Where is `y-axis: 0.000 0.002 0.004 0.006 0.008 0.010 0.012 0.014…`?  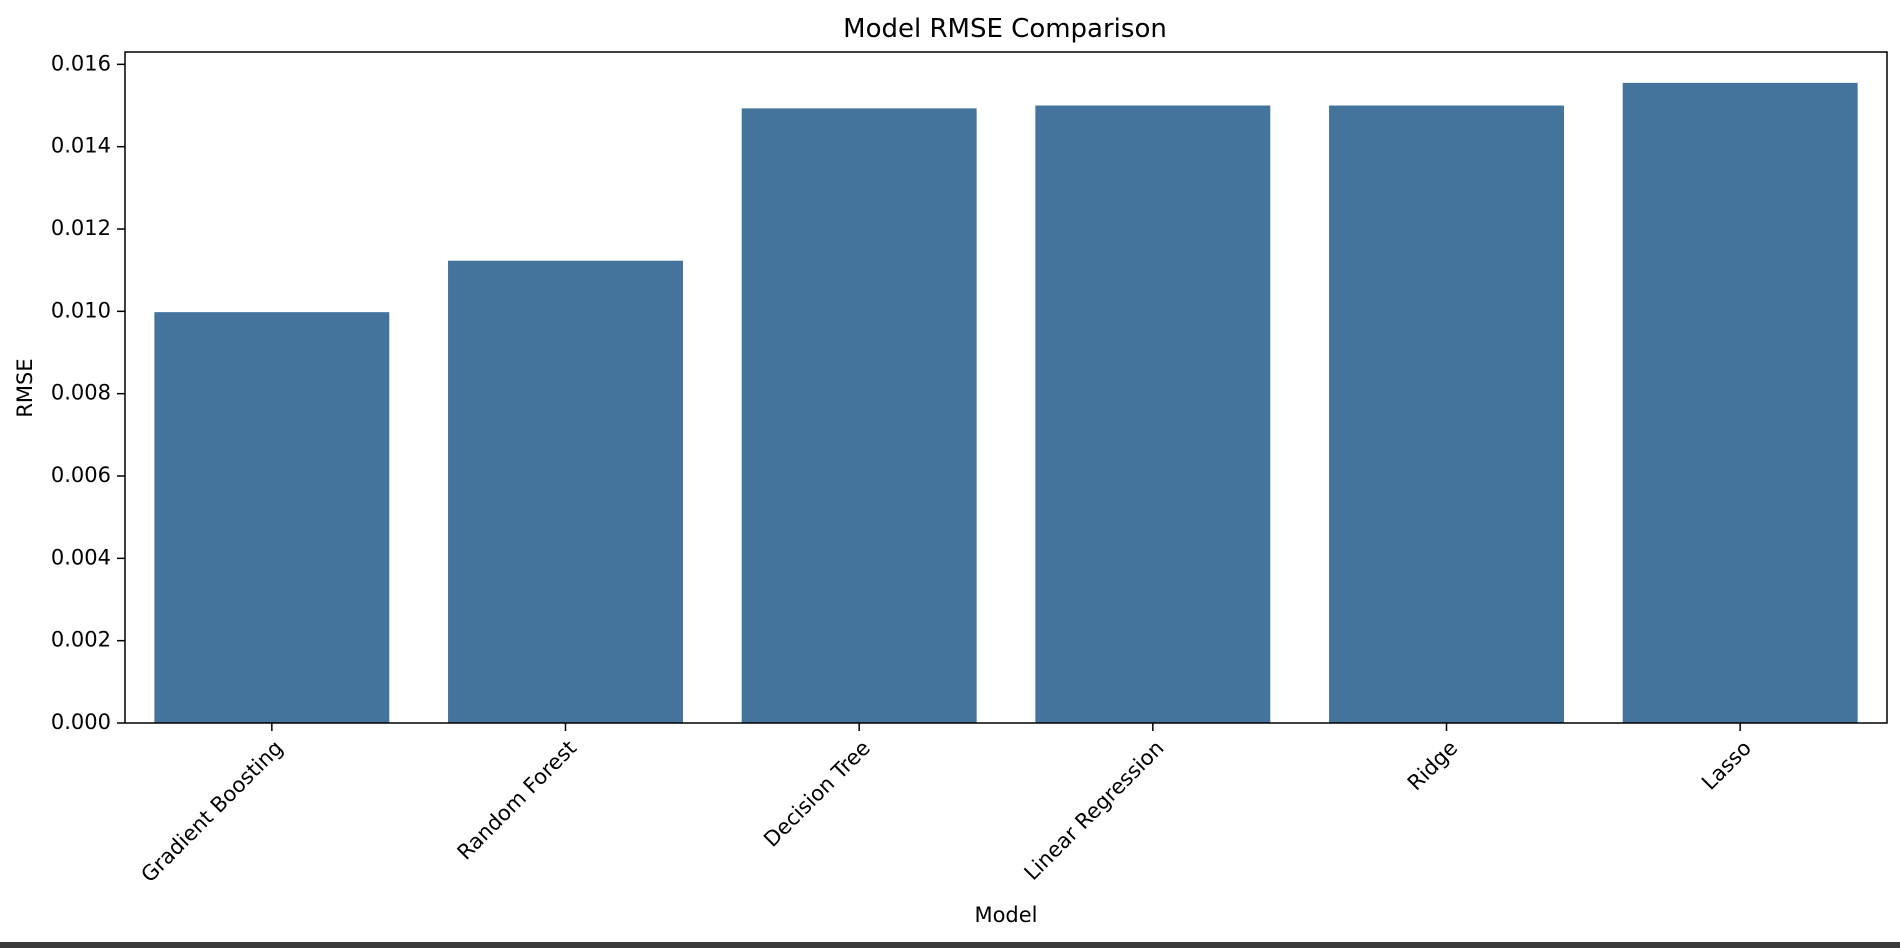
y-axis: 0.000 0.002 0.004 0.006 0.008 0.010 0.012 0.014… is located at coordinates (88, 392).